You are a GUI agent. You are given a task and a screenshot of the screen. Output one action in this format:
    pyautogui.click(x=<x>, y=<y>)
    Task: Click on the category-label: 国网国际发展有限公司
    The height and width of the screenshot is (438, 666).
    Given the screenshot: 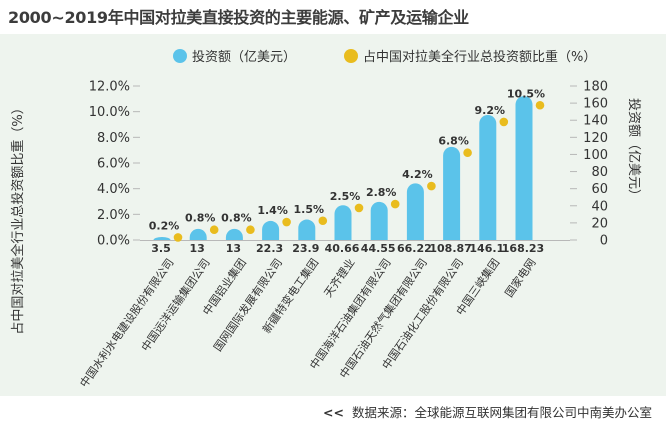 What is the action you would take?
    pyautogui.click(x=247, y=305)
    